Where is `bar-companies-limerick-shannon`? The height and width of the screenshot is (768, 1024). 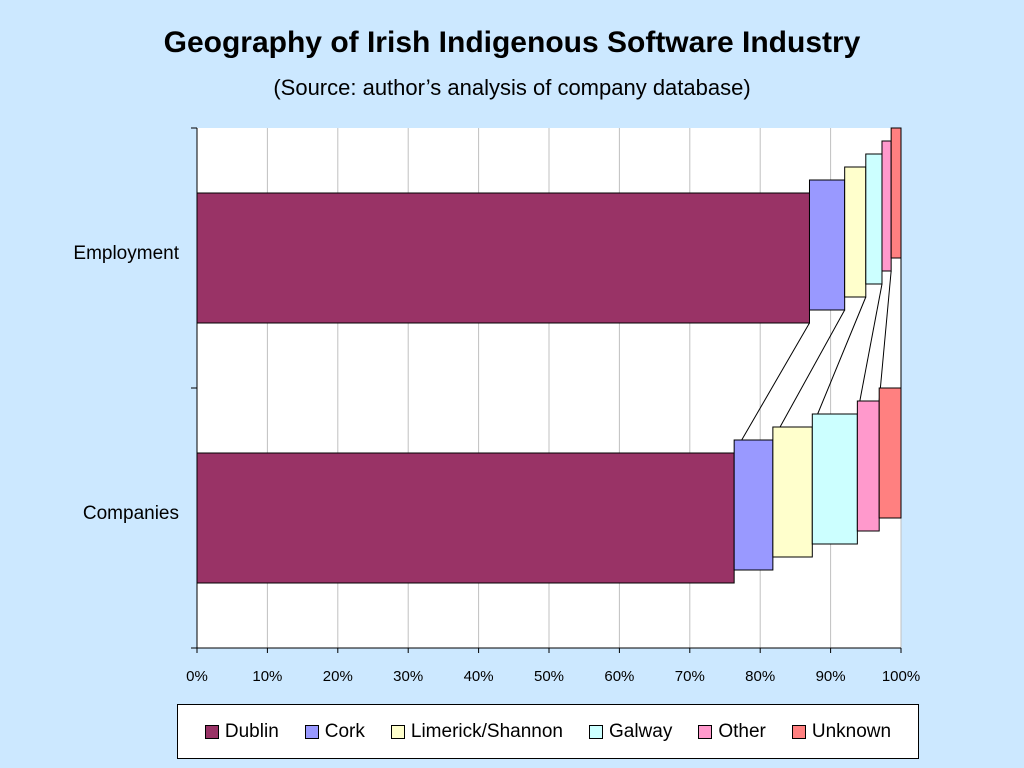 bar-companies-limerick-shannon is located at coordinates (792, 492).